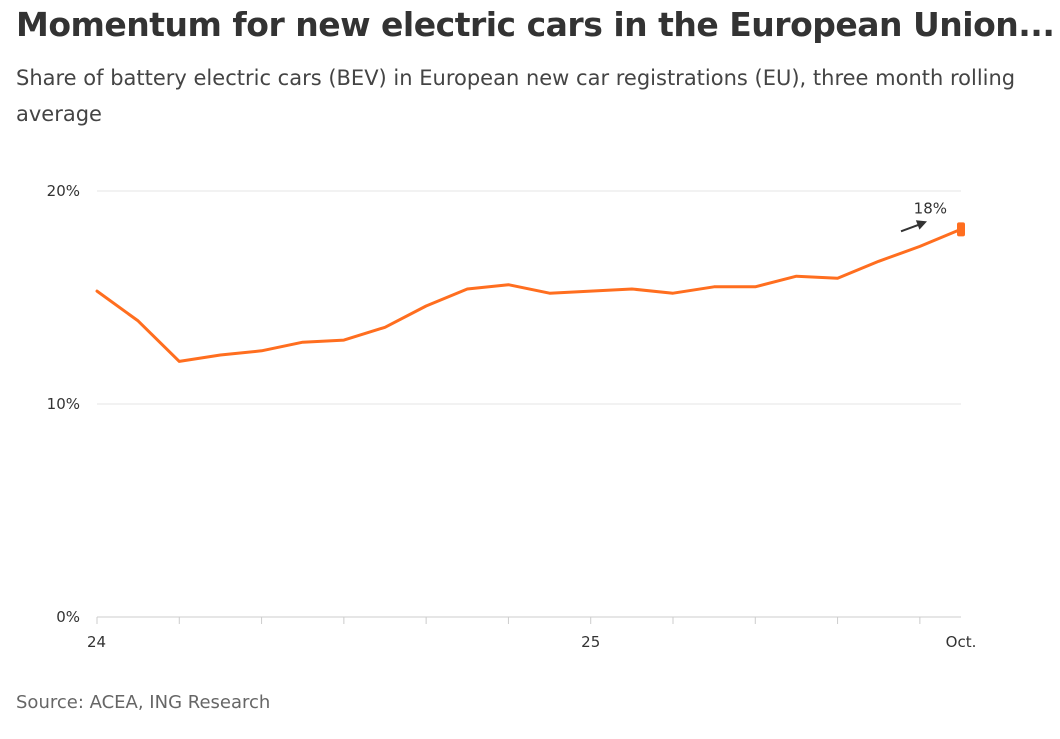 This screenshot has width=1060, height=739. Describe the element at coordinates (930, 208) in the screenshot. I see `data-label-last: 18%` at that location.